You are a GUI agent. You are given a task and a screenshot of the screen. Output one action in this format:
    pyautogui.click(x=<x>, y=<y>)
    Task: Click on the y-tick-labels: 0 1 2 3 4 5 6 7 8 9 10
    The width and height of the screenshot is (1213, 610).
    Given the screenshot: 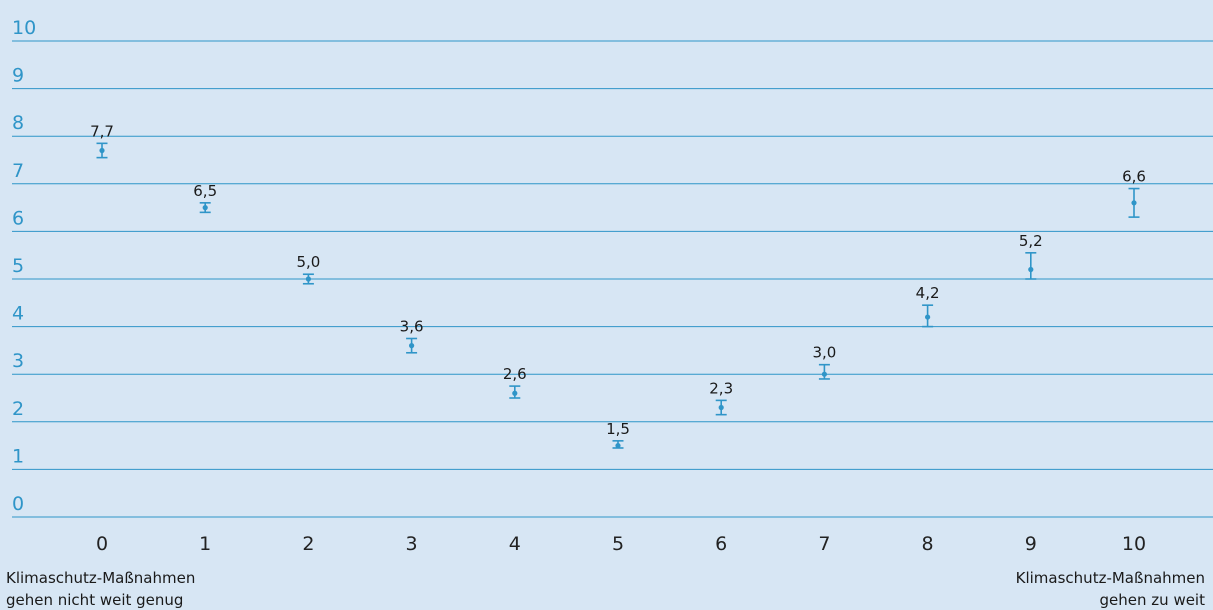 What is the action you would take?
    pyautogui.click(x=24, y=266)
    